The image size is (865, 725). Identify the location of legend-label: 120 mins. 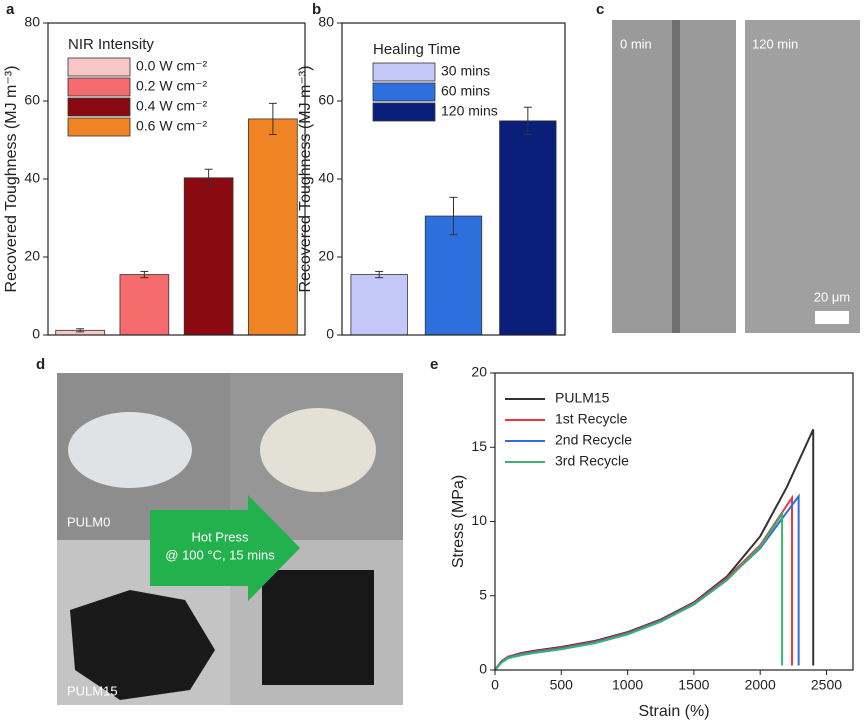
(469, 111).